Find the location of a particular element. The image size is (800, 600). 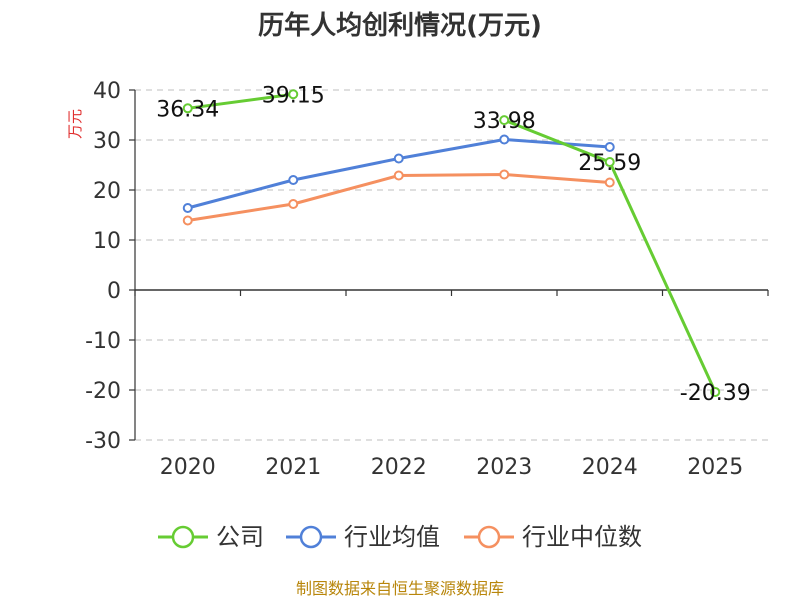

y-tick-label: 0 is located at coordinates (114, 291).